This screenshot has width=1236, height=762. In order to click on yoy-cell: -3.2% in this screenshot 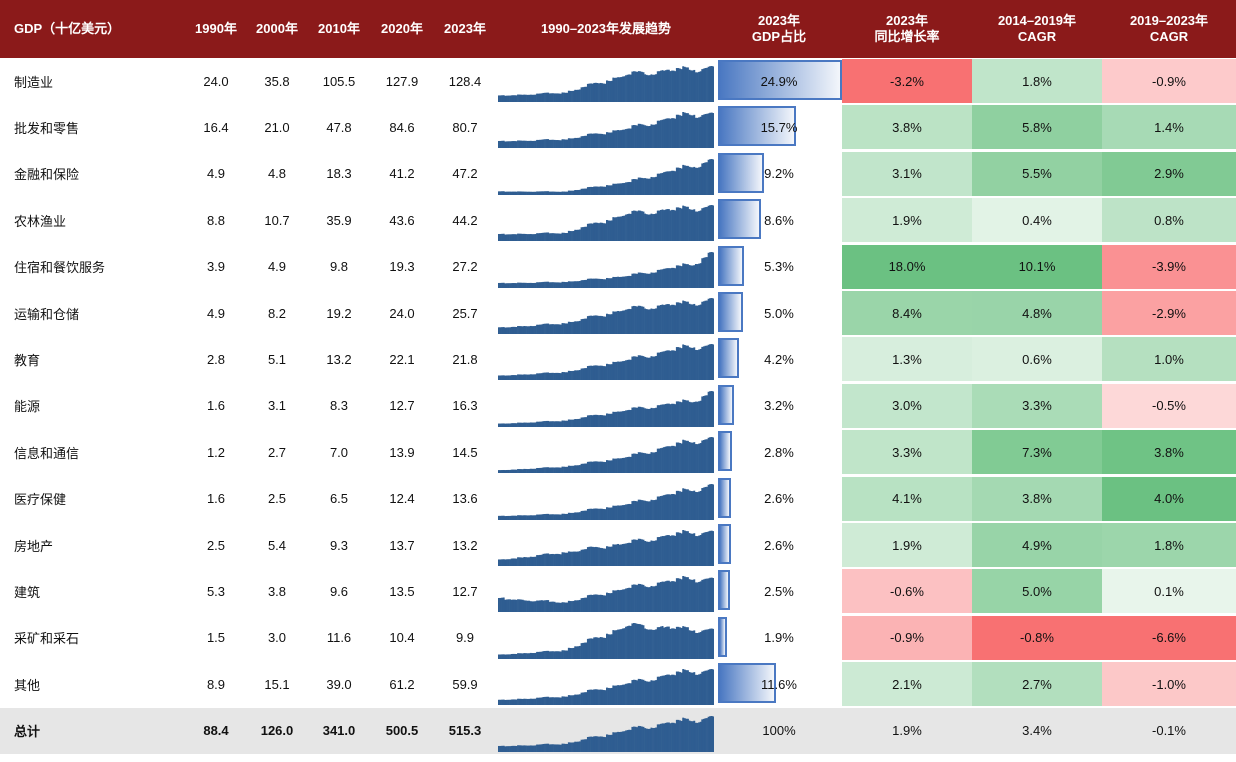, I will do `click(907, 81)`.